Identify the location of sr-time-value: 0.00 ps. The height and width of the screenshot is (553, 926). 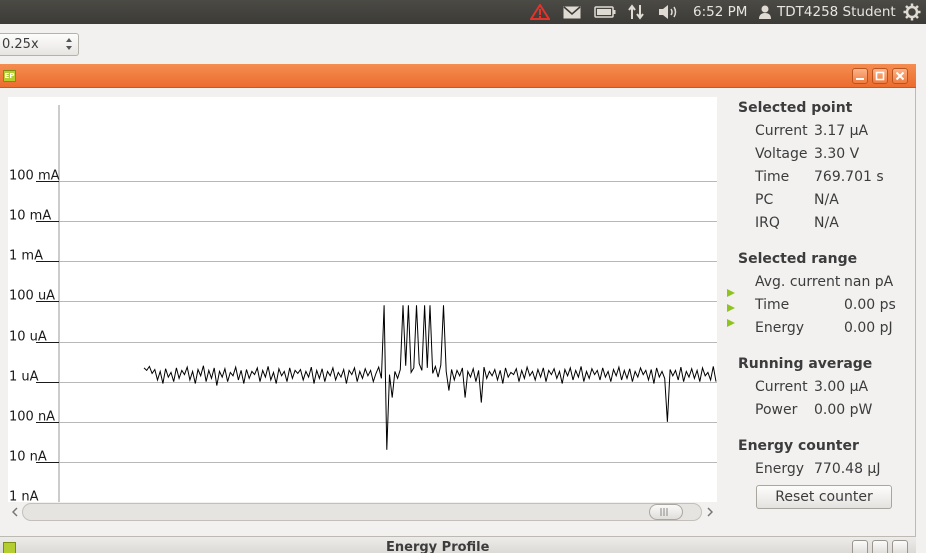
(870, 305).